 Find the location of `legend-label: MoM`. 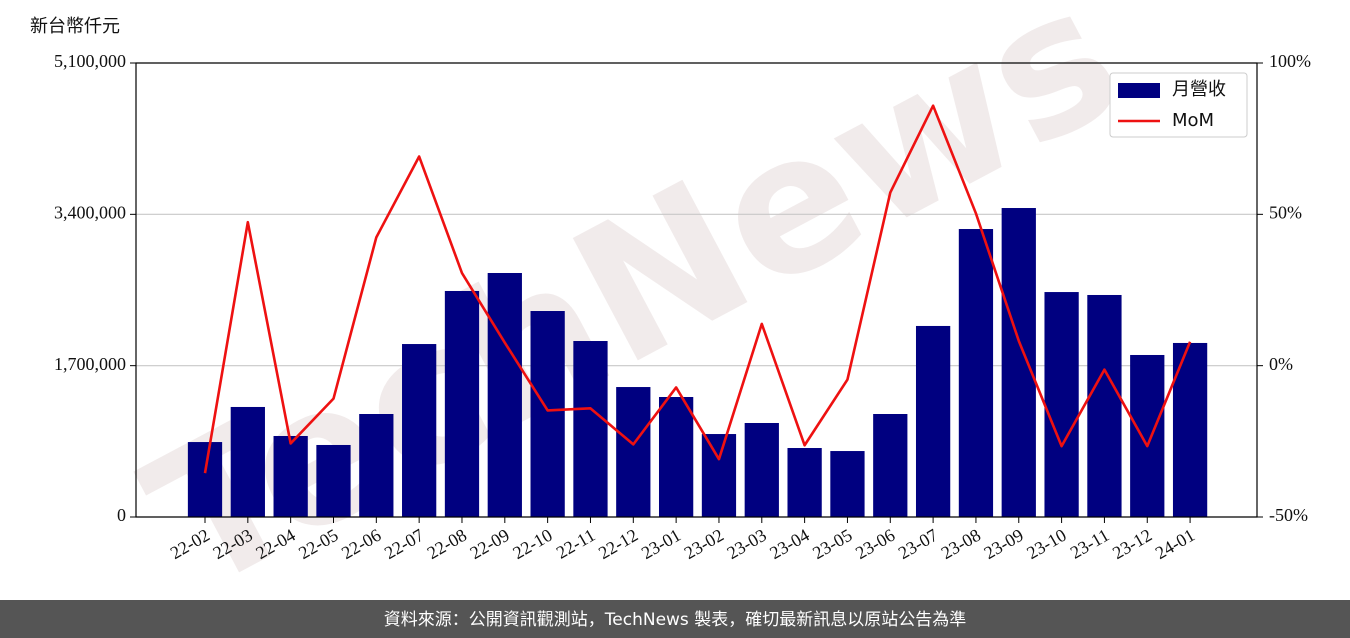

legend-label: MoM is located at coordinates (1193, 120).